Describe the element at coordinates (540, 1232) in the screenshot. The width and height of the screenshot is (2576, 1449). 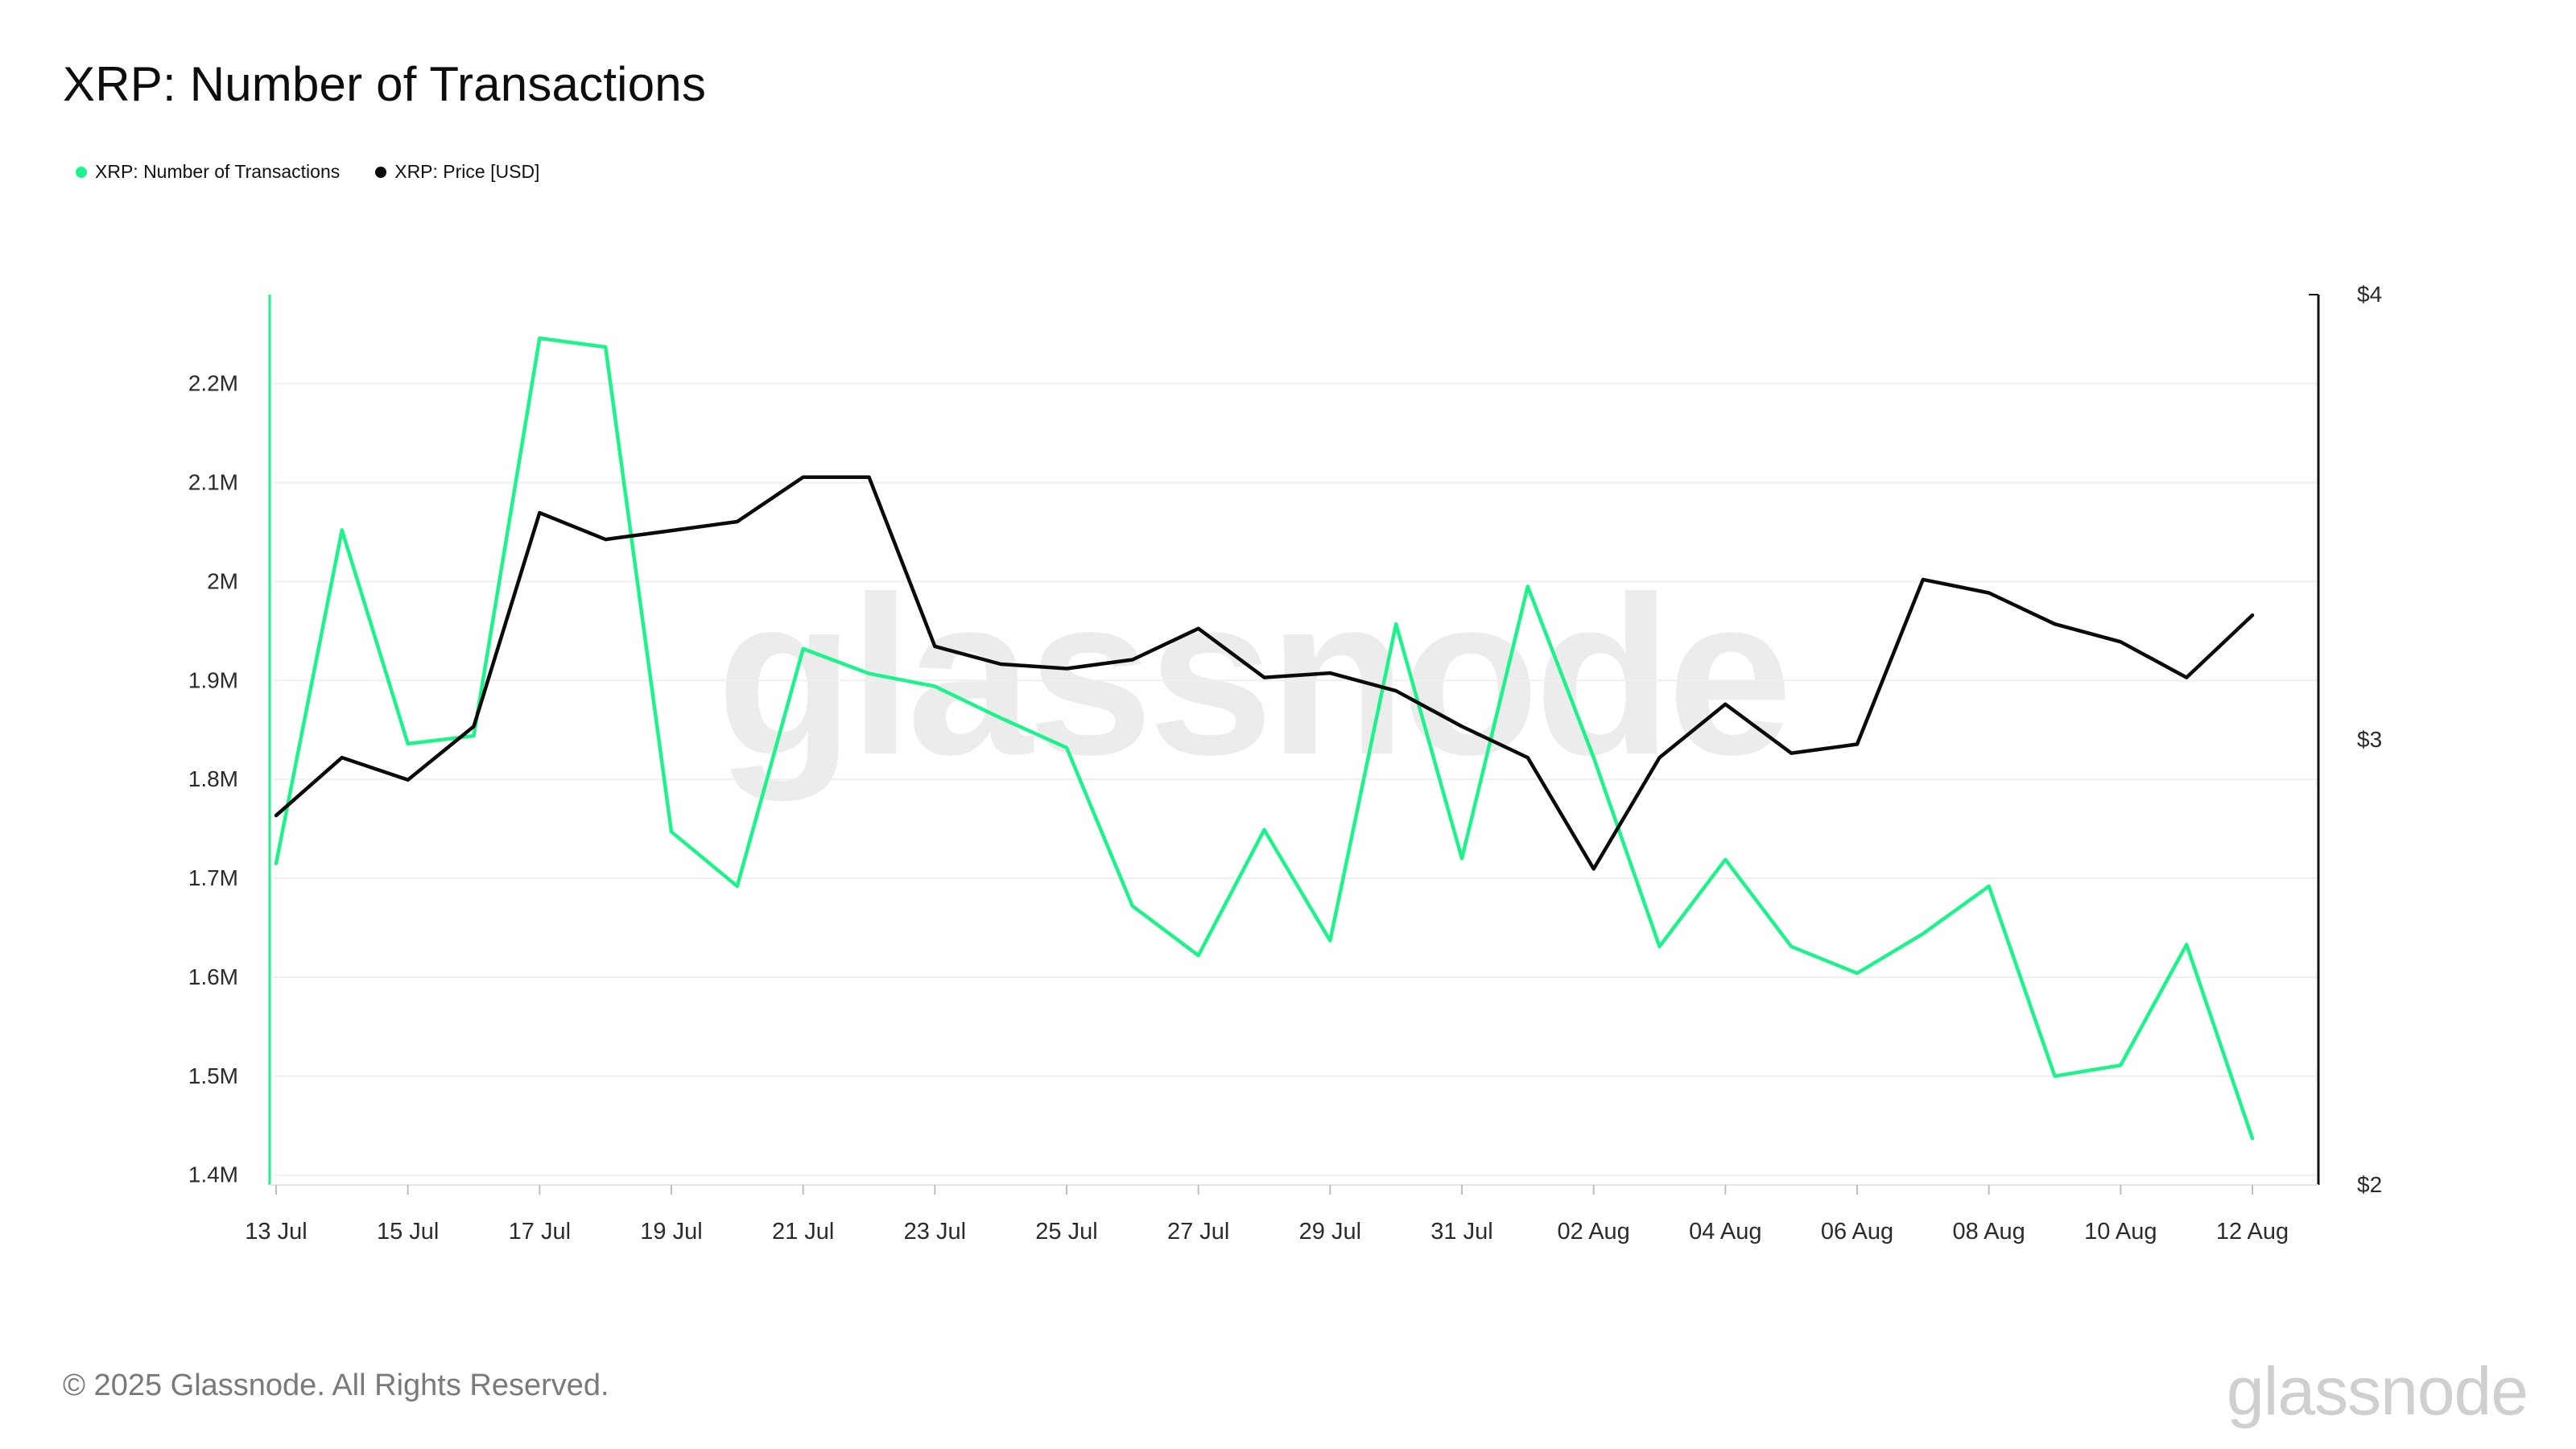
I see `x-tick-label: 17 Jul` at that location.